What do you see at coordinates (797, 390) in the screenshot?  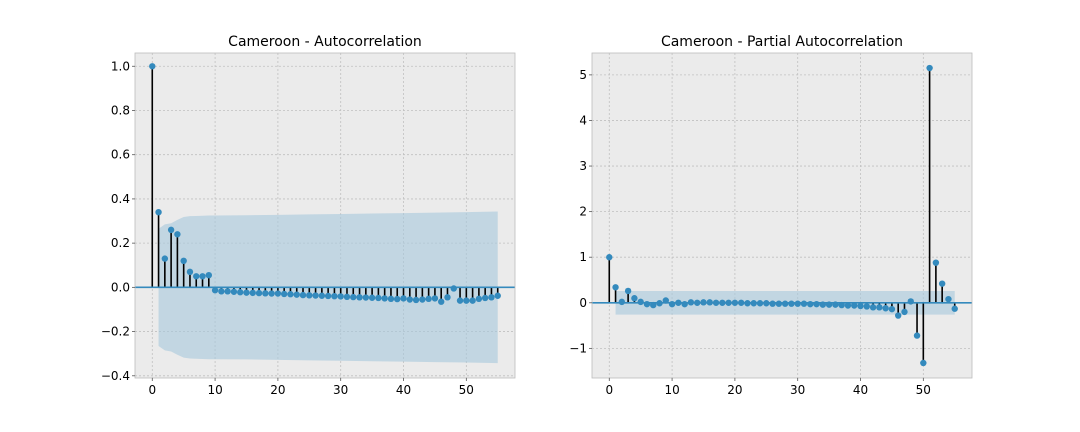 I see `pacf-xtick-label-3: 30` at bounding box center [797, 390].